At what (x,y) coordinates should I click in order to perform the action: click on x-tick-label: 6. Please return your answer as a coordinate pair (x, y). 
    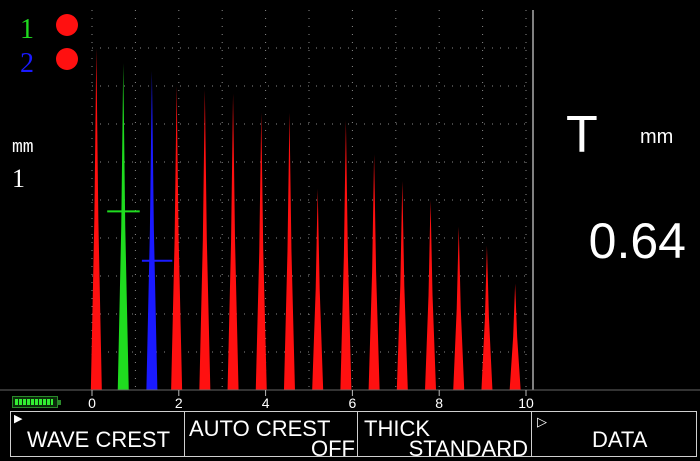
    Looking at the image, I should click on (353, 403).